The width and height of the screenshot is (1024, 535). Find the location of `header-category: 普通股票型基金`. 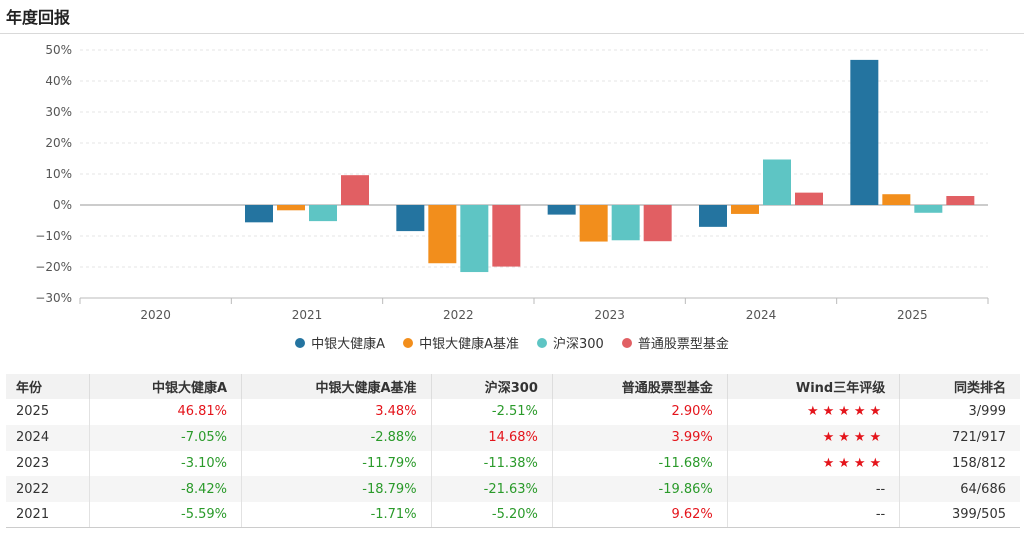

header-category: 普通股票型基金 is located at coordinates (640, 386).